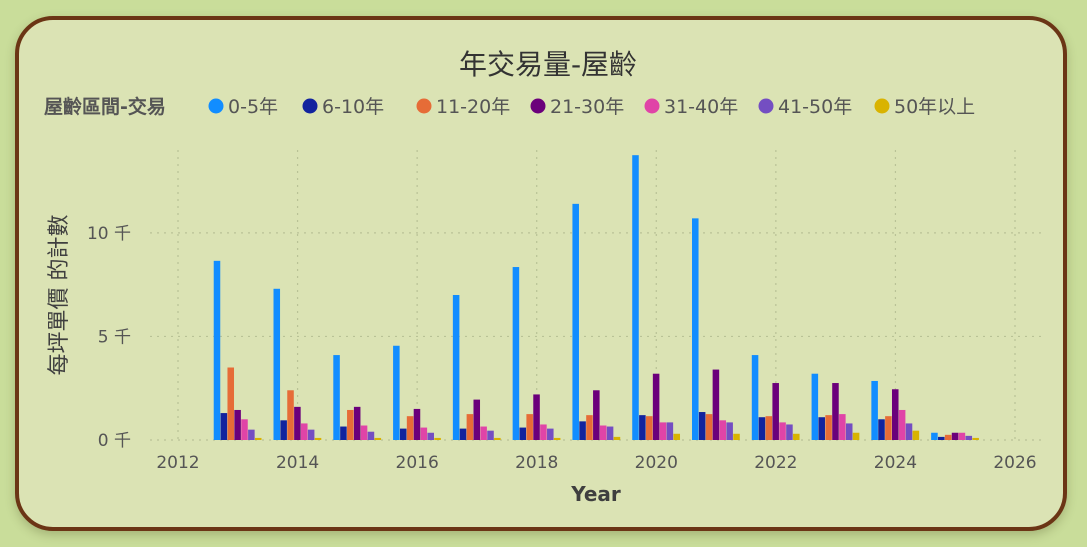  Describe the element at coordinates (548, 64) in the screenshot. I see `chart-title: 年交易量-屋齡` at that location.